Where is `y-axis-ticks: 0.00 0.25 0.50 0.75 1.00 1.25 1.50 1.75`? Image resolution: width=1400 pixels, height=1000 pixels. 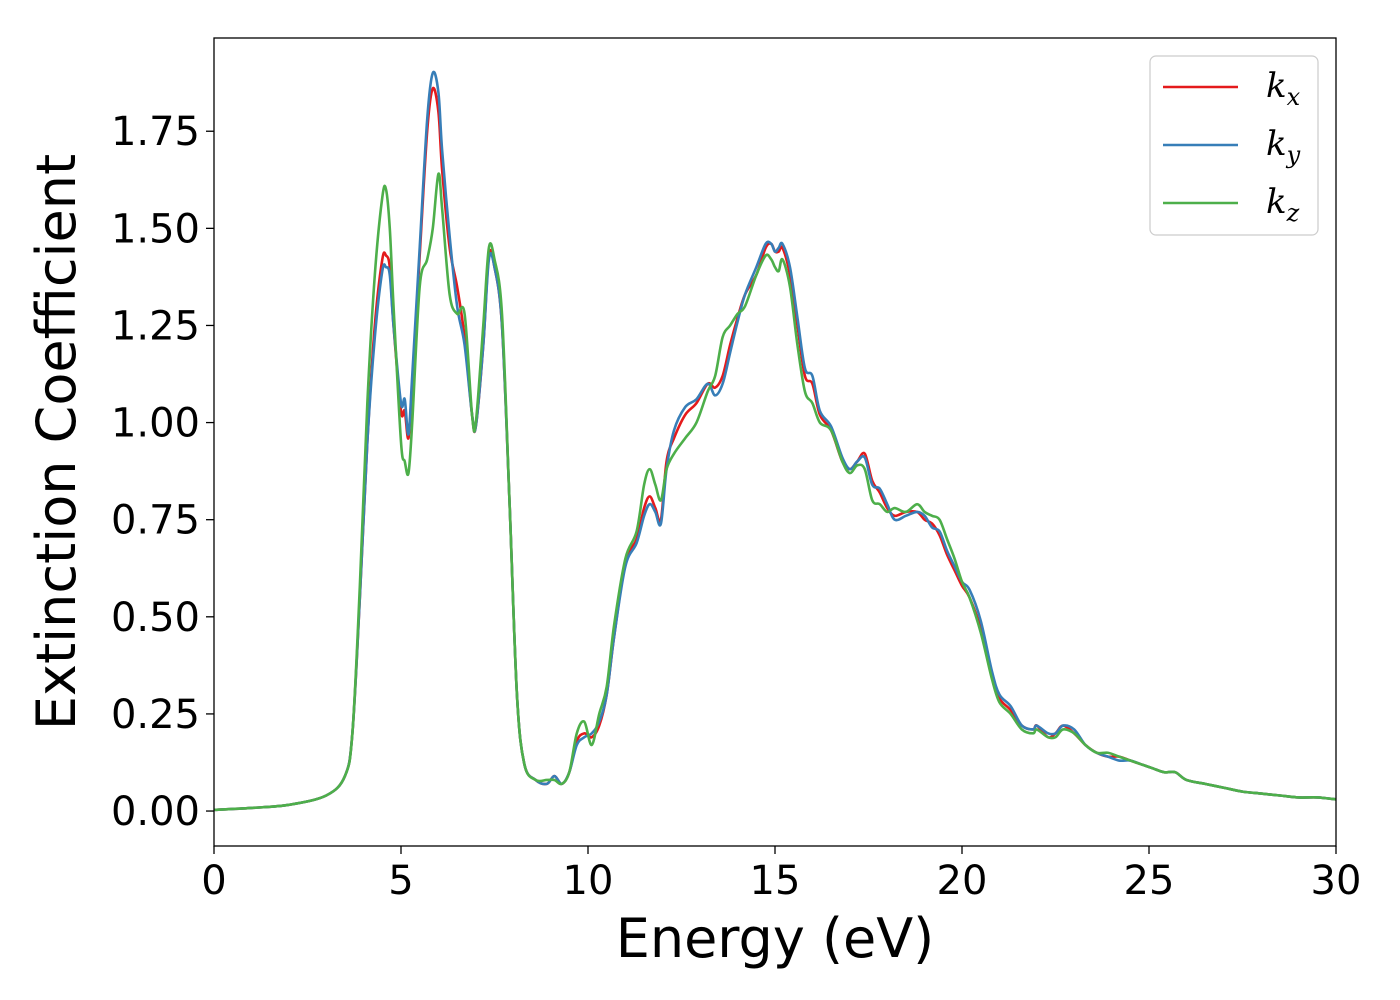 y-axis-ticks: 0.00 0.25 0.50 0.75 1.00 1.25 1.50 1.75 is located at coordinates (162, 472).